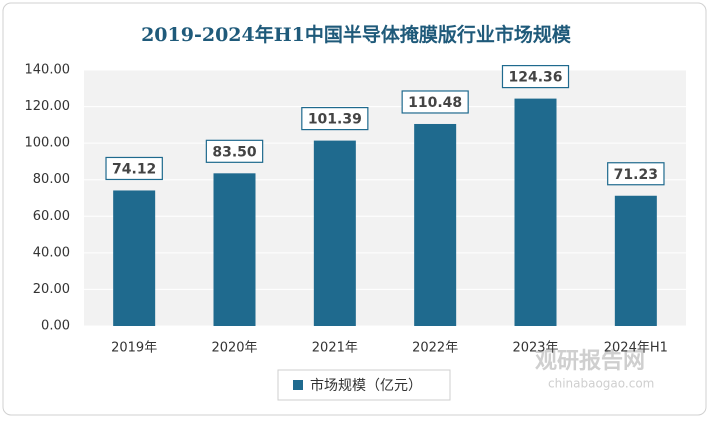 The image size is (711, 424). What do you see at coordinates (48, 70) in the screenshot?
I see `y-tick-label: 140.00` at bounding box center [48, 70].